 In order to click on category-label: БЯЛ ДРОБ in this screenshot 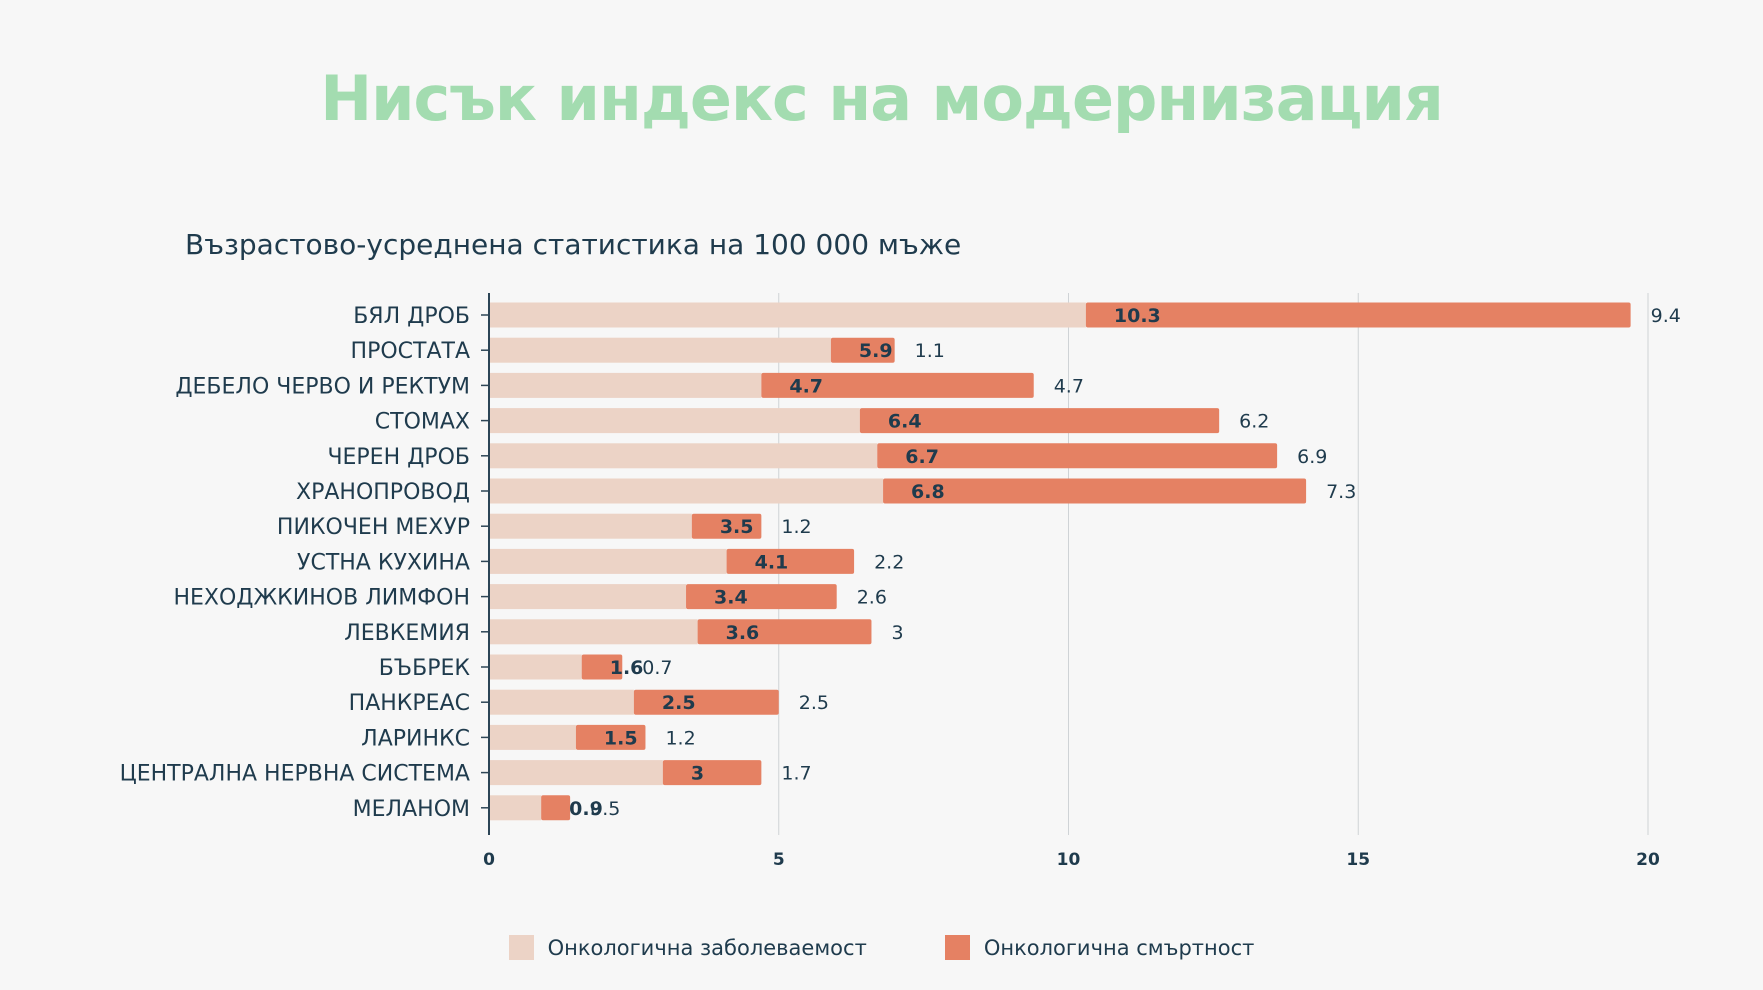, I will do `click(411, 316)`.